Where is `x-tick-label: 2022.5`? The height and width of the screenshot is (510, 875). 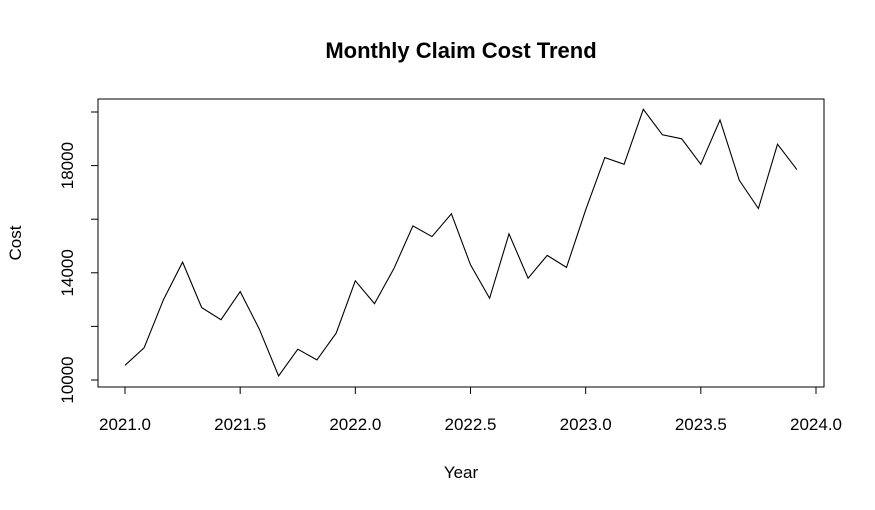 x-tick-label: 2022.5 is located at coordinates (471, 424).